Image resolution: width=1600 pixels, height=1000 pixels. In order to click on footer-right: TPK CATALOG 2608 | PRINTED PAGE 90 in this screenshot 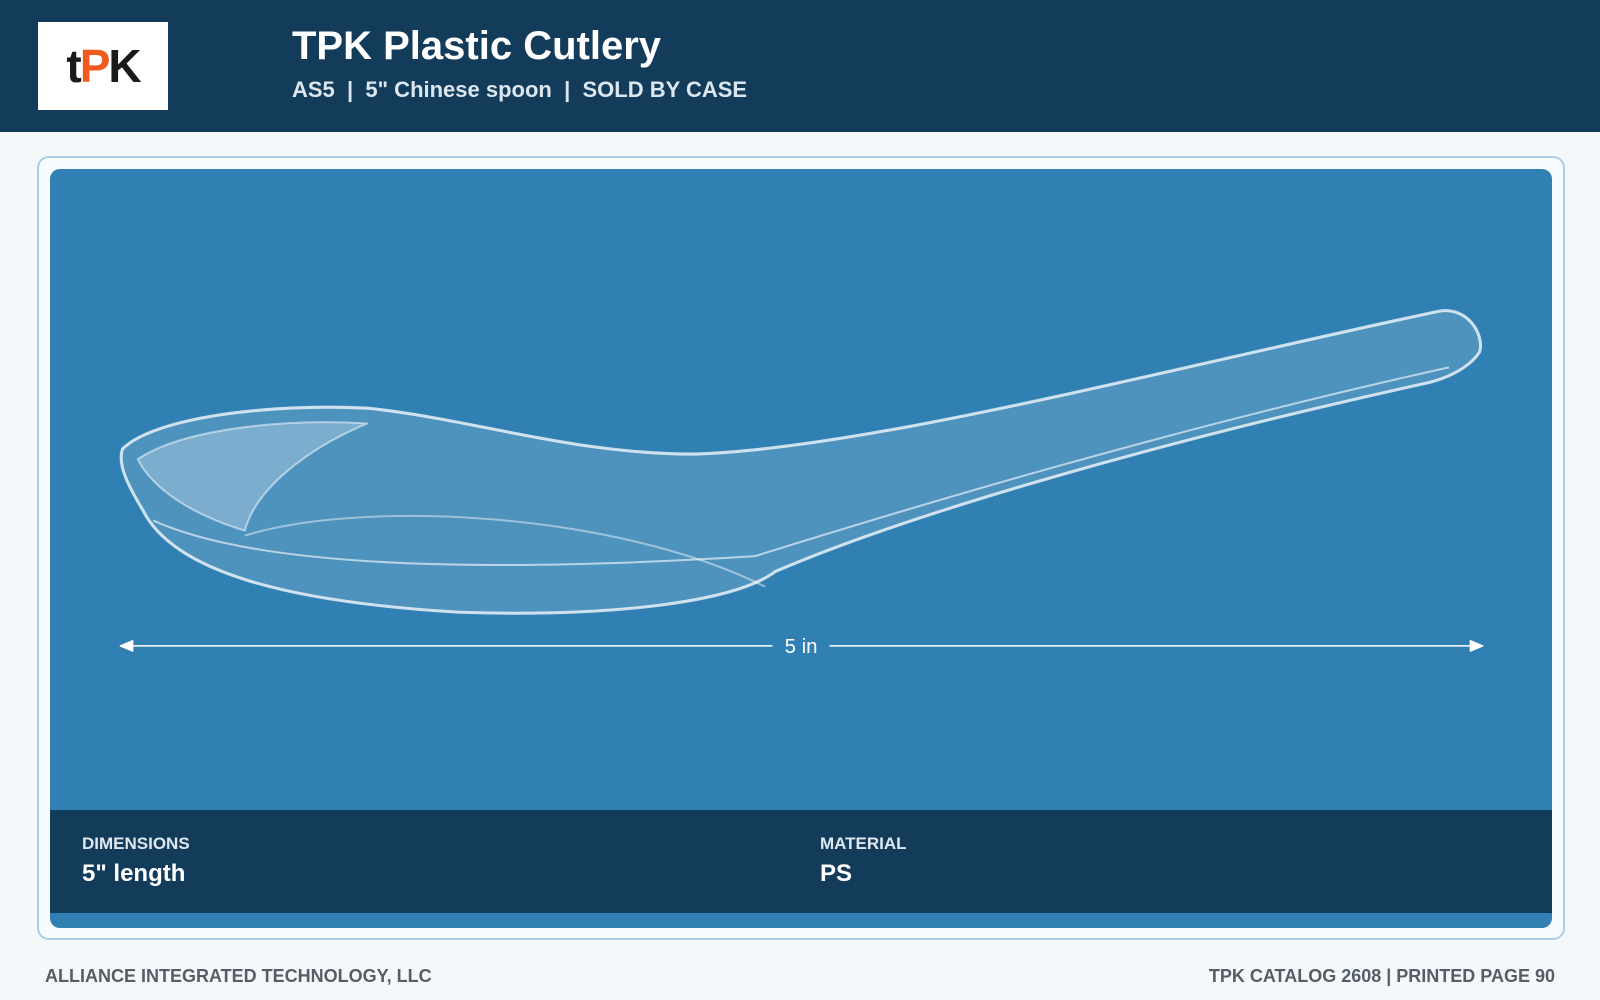, I will do `click(1381, 976)`.